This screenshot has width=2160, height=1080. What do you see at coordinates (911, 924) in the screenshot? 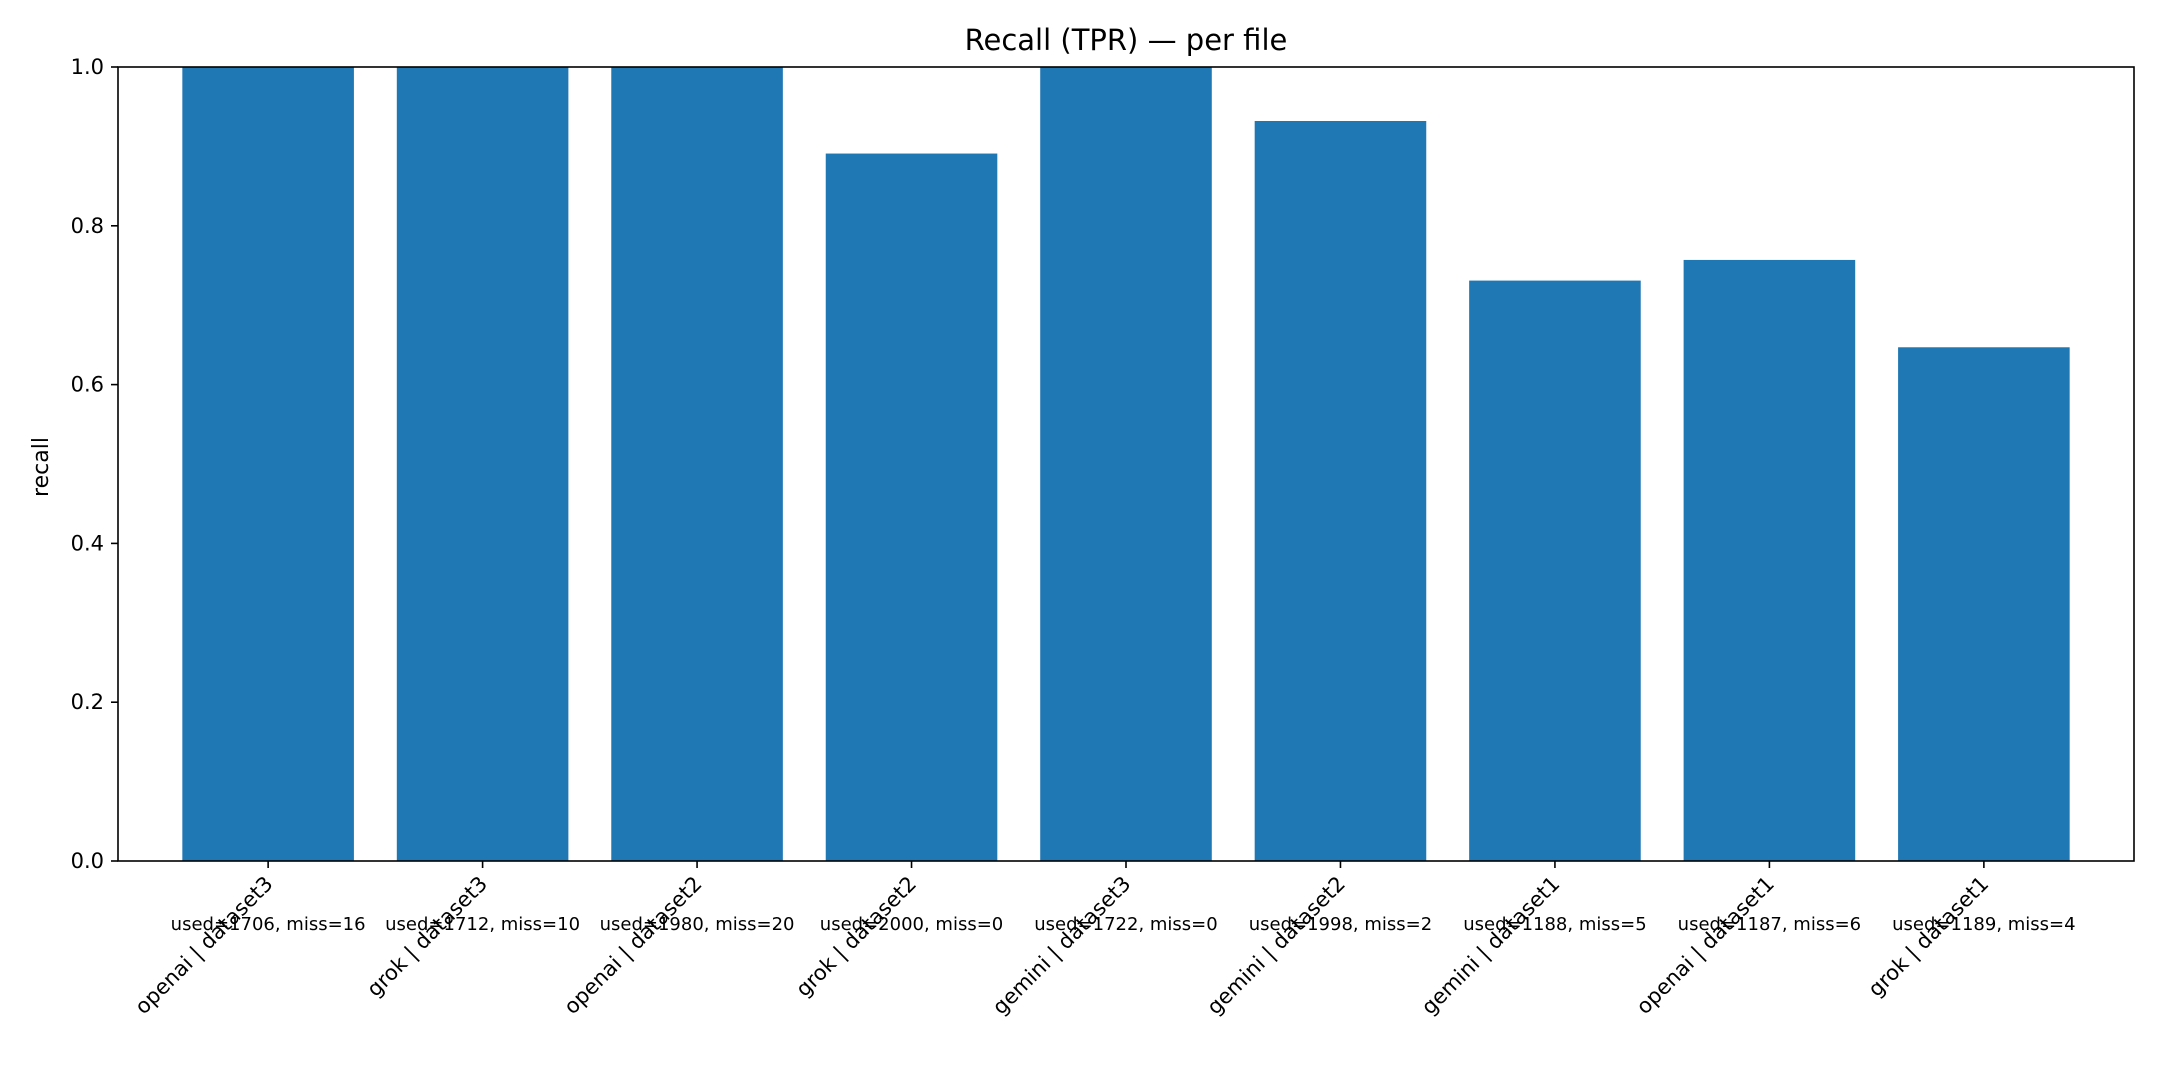
I see `bar-annotation: used=2000, miss=0` at bounding box center [911, 924].